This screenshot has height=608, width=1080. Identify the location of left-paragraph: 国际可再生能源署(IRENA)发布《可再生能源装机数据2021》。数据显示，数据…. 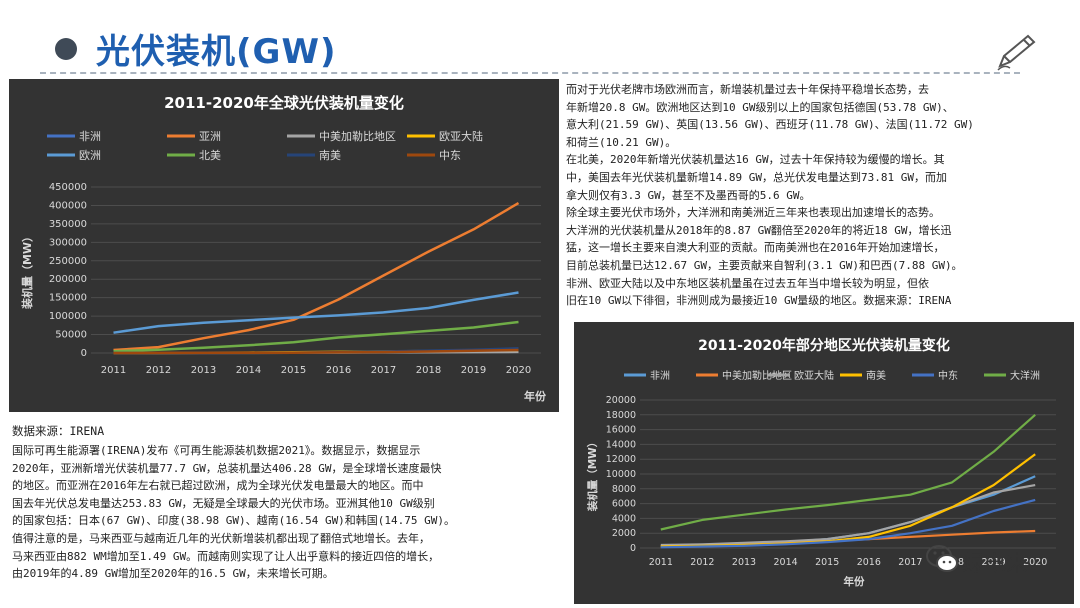
(233, 512).